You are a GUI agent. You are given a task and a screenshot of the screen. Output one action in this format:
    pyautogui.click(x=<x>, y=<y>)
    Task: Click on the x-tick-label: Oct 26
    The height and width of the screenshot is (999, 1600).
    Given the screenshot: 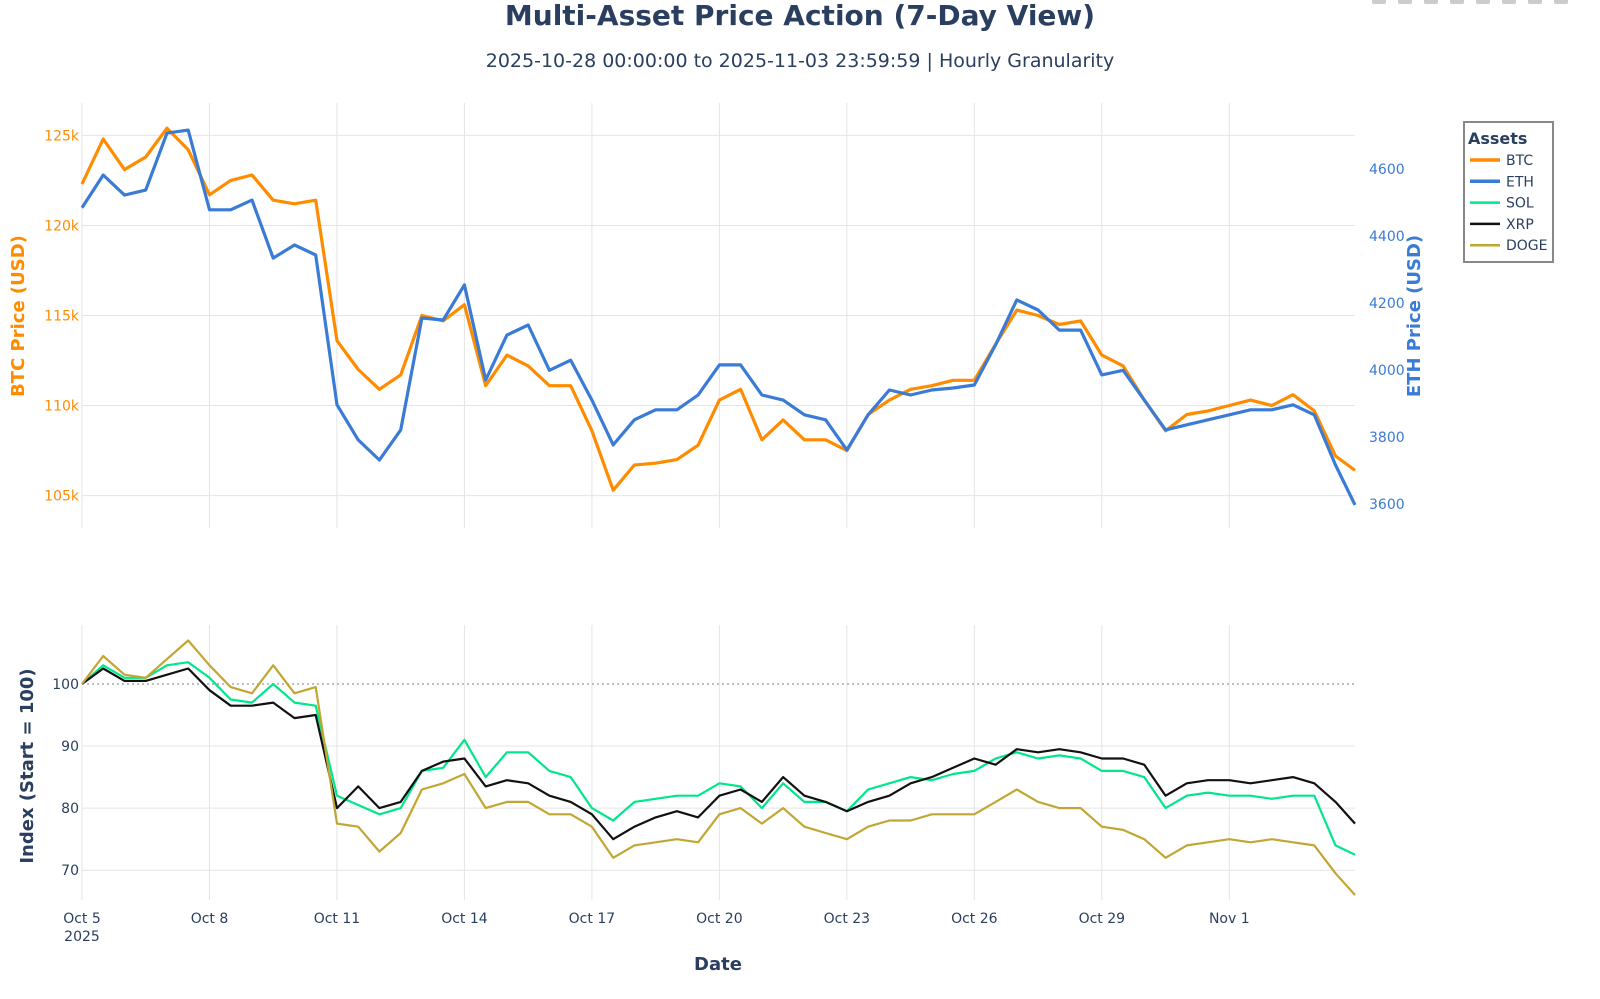 What is the action you would take?
    pyautogui.click(x=974, y=919)
    